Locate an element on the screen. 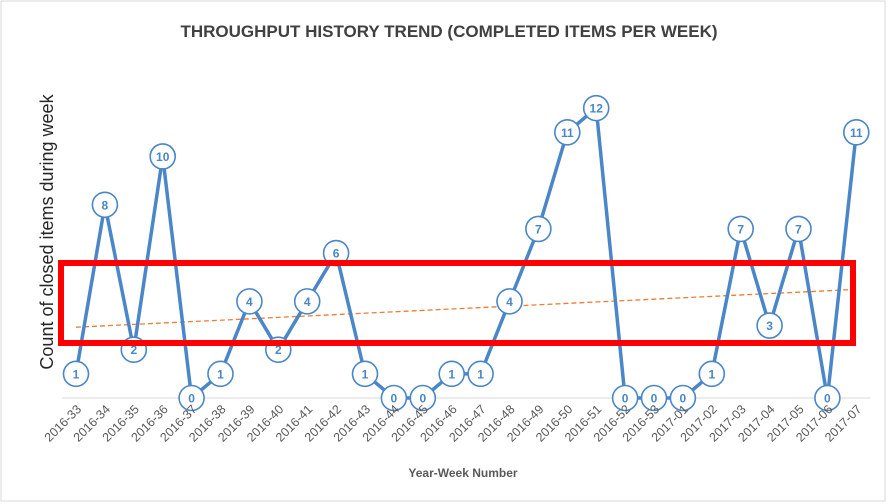 The width and height of the screenshot is (888, 504). x-axis-label: Year-Week Number is located at coordinates (462, 473).